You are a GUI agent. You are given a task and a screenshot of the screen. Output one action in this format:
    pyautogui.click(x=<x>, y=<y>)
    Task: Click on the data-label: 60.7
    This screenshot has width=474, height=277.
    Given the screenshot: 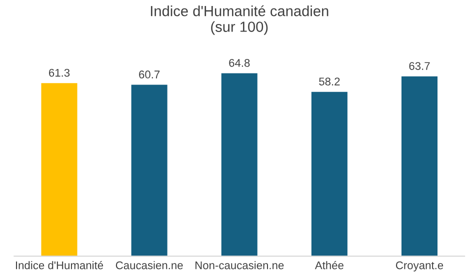 What is the action you would take?
    pyautogui.click(x=149, y=74)
    